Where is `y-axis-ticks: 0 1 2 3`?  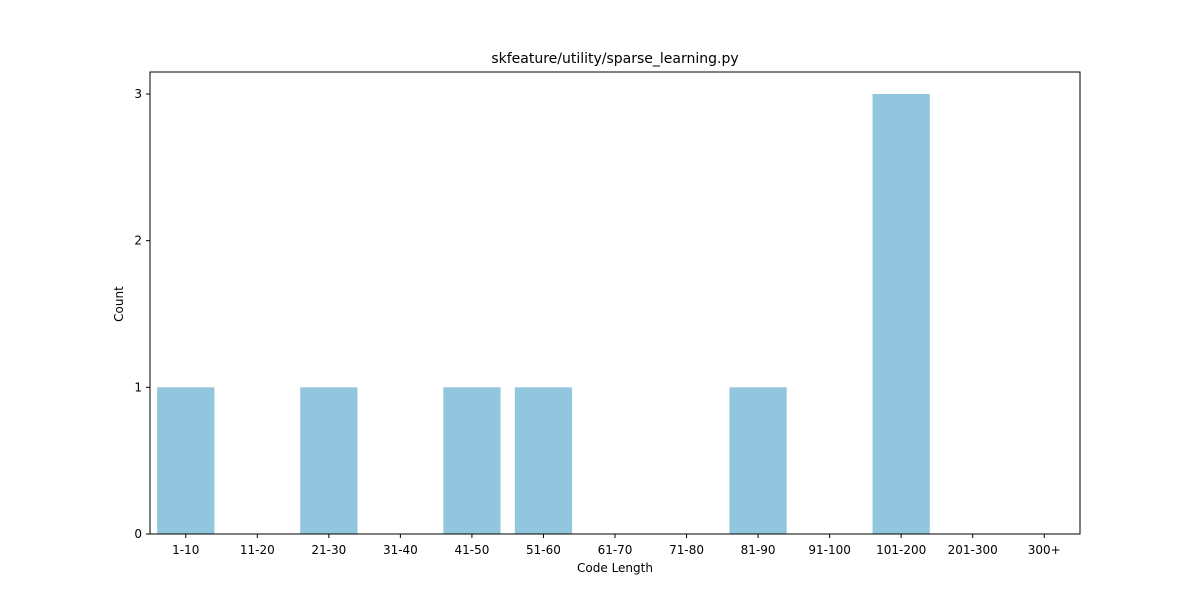
y-axis-ticks: 0 1 2 3 is located at coordinates (142, 314).